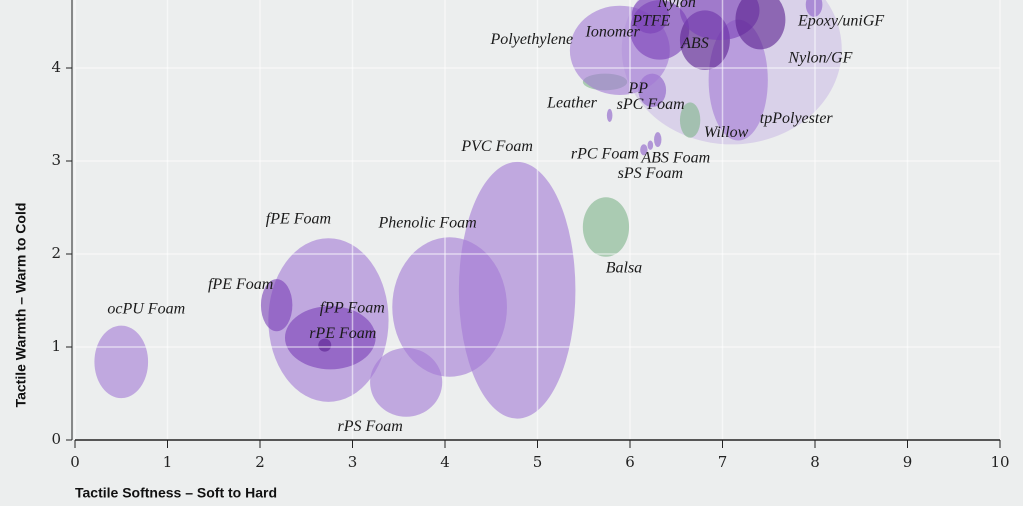 The height and width of the screenshot is (506, 1023). I want to click on bubble-label: PP, so click(637, 88).